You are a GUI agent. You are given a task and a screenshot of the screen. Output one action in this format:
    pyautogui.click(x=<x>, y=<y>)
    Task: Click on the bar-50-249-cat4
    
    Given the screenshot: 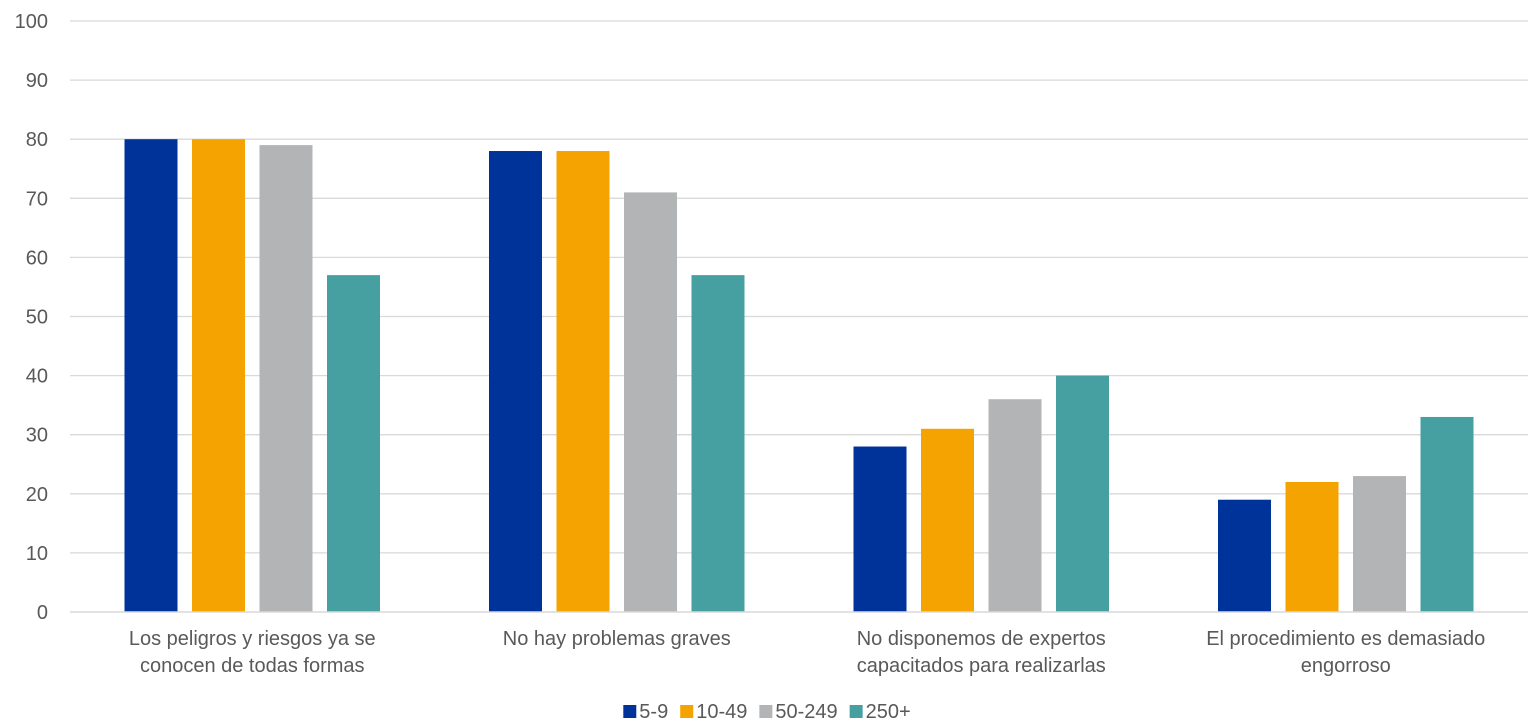 What is the action you would take?
    pyautogui.click(x=1379, y=544)
    